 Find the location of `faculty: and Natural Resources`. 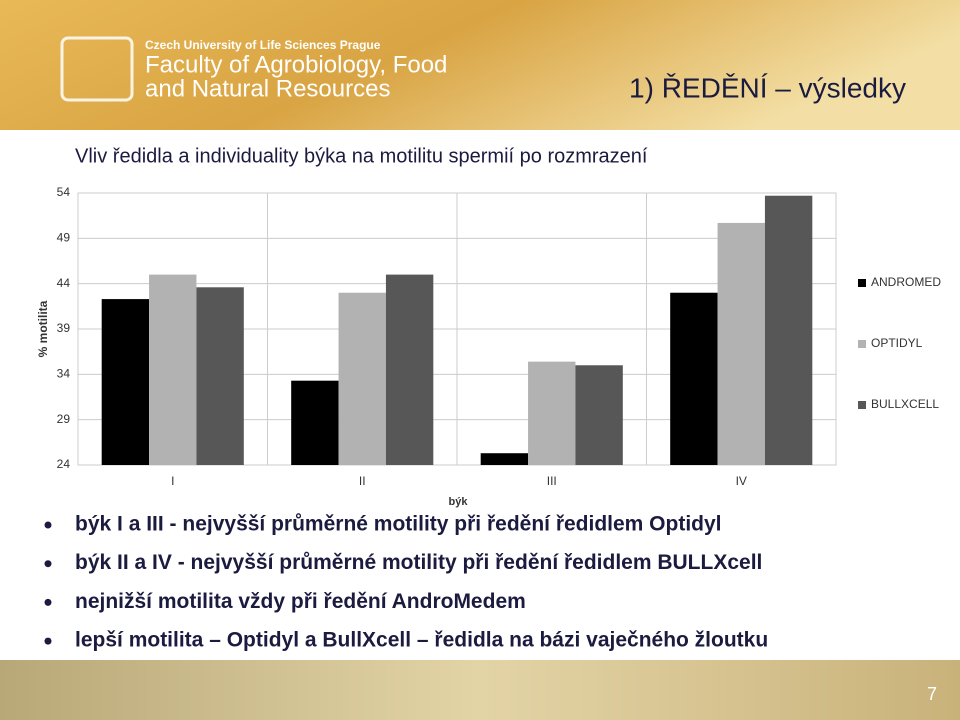

faculty: and Natural Resources is located at coordinates (267, 88).